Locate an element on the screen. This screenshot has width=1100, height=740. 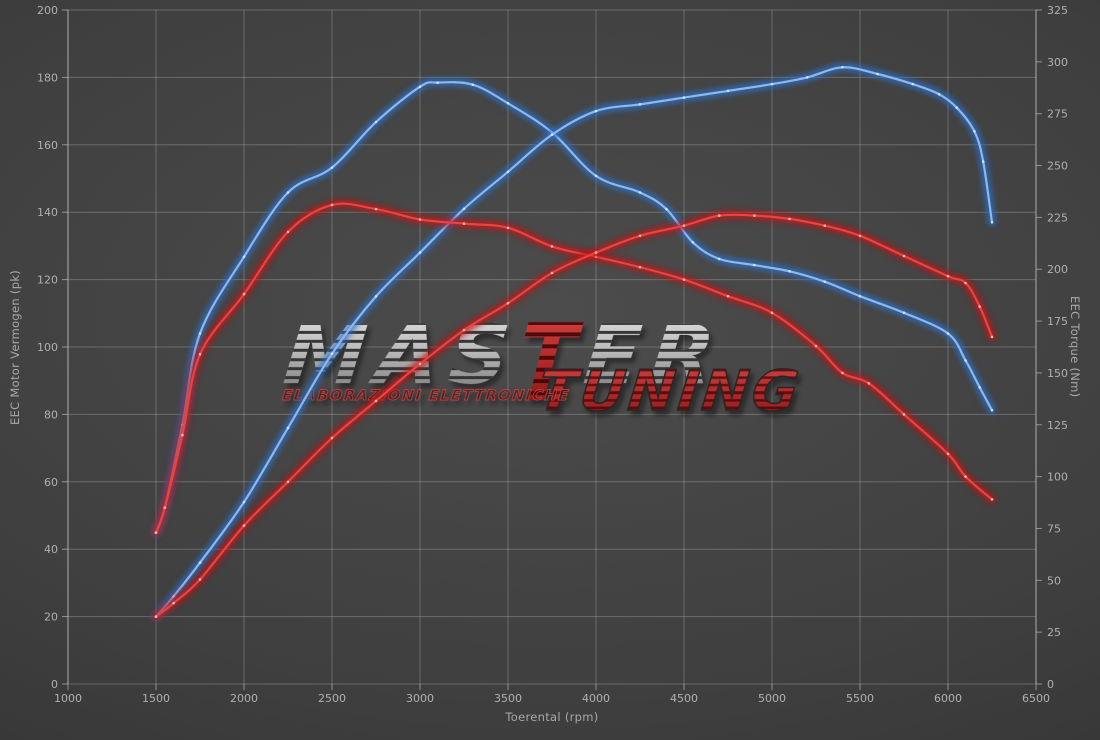
y-right-tick-label: 275 is located at coordinates (1057, 114).